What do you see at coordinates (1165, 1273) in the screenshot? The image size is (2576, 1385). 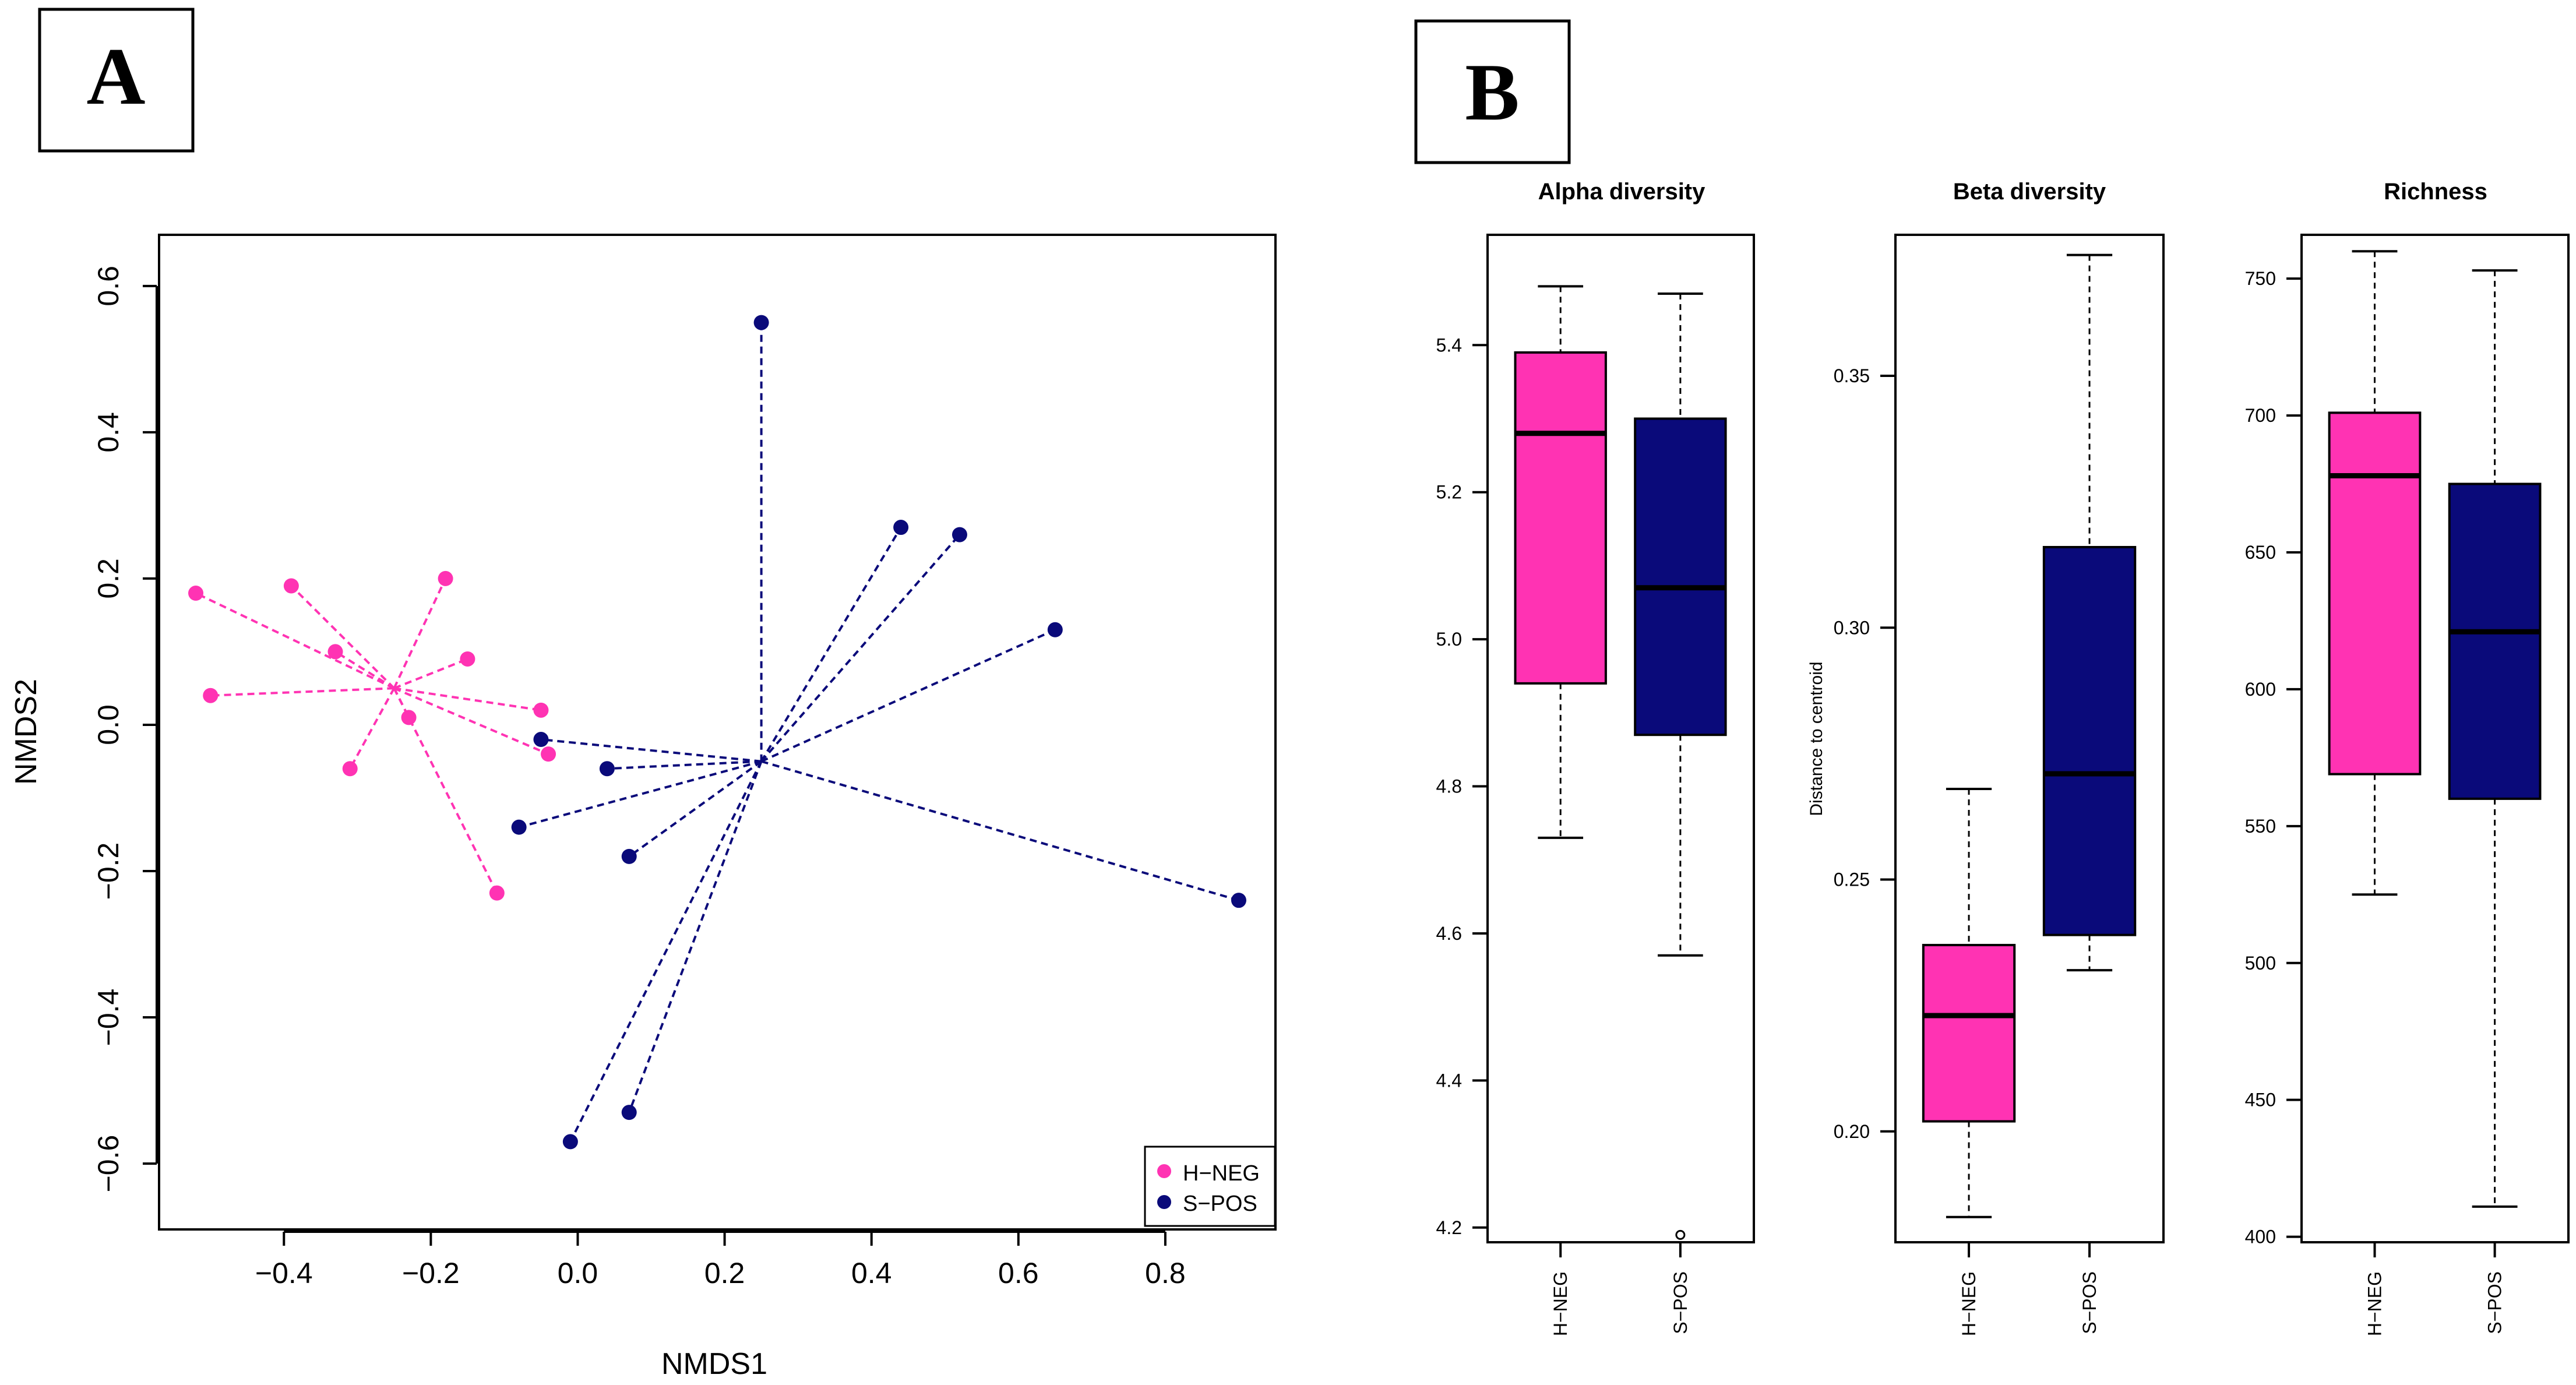 I see `nmds-x-tick-label: 0.8` at bounding box center [1165, 1273].